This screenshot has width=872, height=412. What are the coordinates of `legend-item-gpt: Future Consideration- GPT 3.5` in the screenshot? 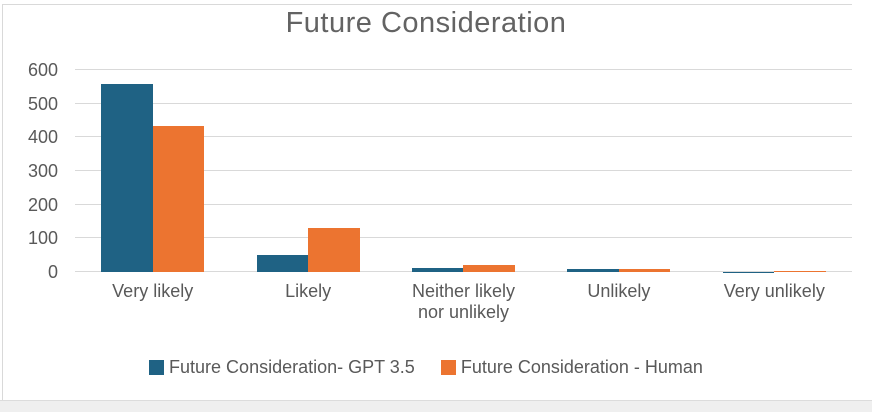 It's located at (282, 367).